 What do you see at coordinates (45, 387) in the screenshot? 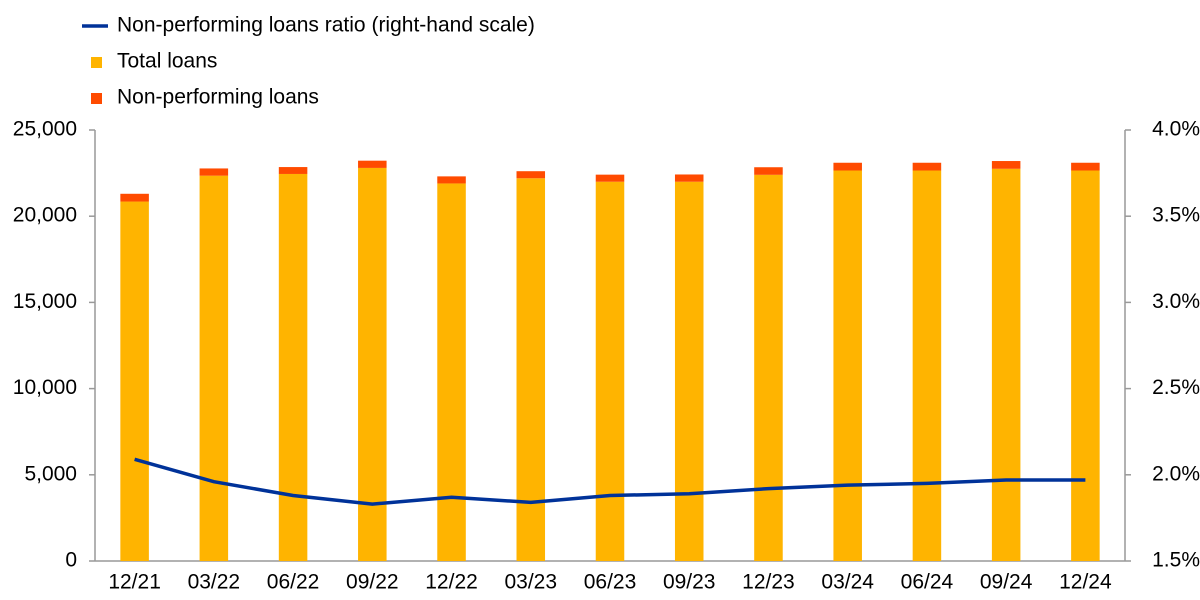
I see `y-tick-label: 10,000` at bounding box center [45, 387].